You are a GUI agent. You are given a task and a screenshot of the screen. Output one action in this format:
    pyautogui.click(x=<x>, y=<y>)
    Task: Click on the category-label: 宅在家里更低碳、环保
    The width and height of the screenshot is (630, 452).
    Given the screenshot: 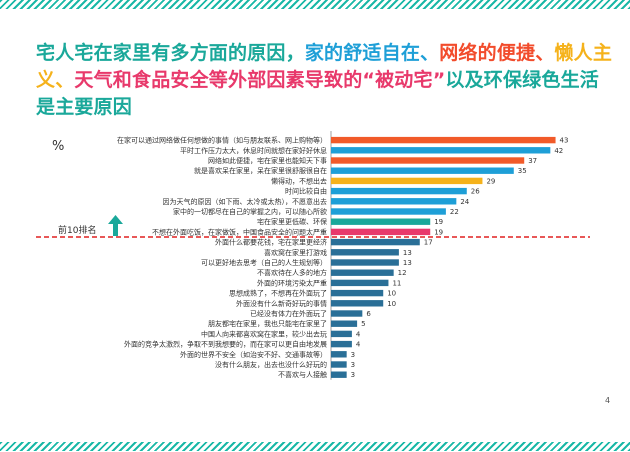 What is the action you would take?
    pyautogui.click(x=292, y=221)
    